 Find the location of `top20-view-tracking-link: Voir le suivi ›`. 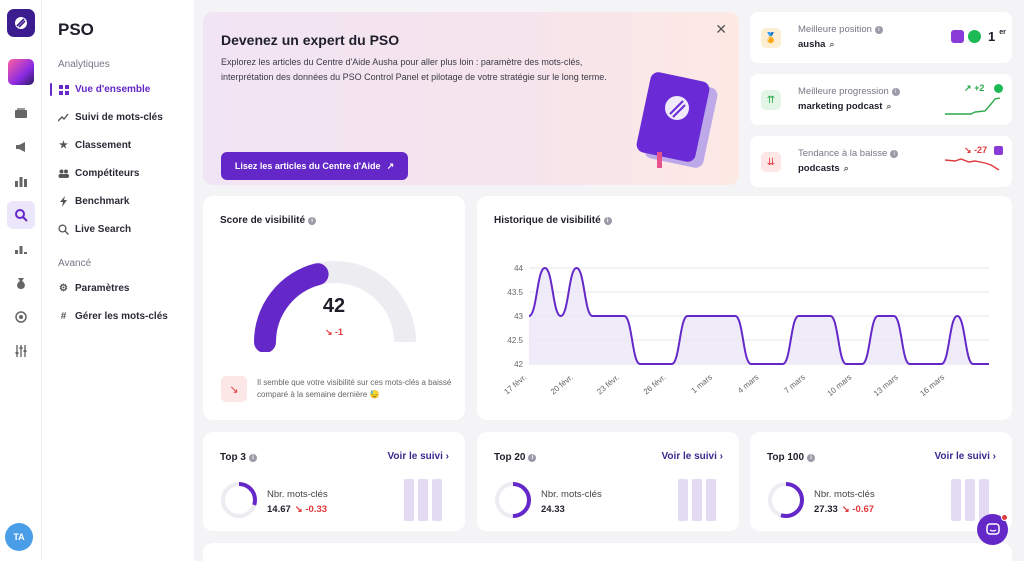

top20-view-tracking-link: Voir le suivi › is located at coordinates (692, 456).